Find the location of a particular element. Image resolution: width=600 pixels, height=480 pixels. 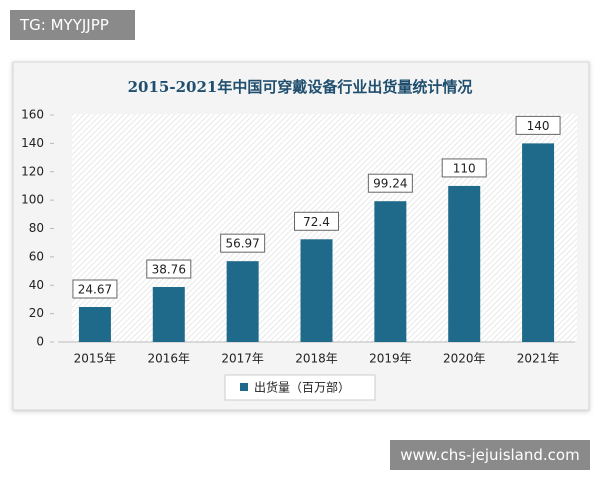

x-tick-label: 2019年 is located at coordinates (390, 359).